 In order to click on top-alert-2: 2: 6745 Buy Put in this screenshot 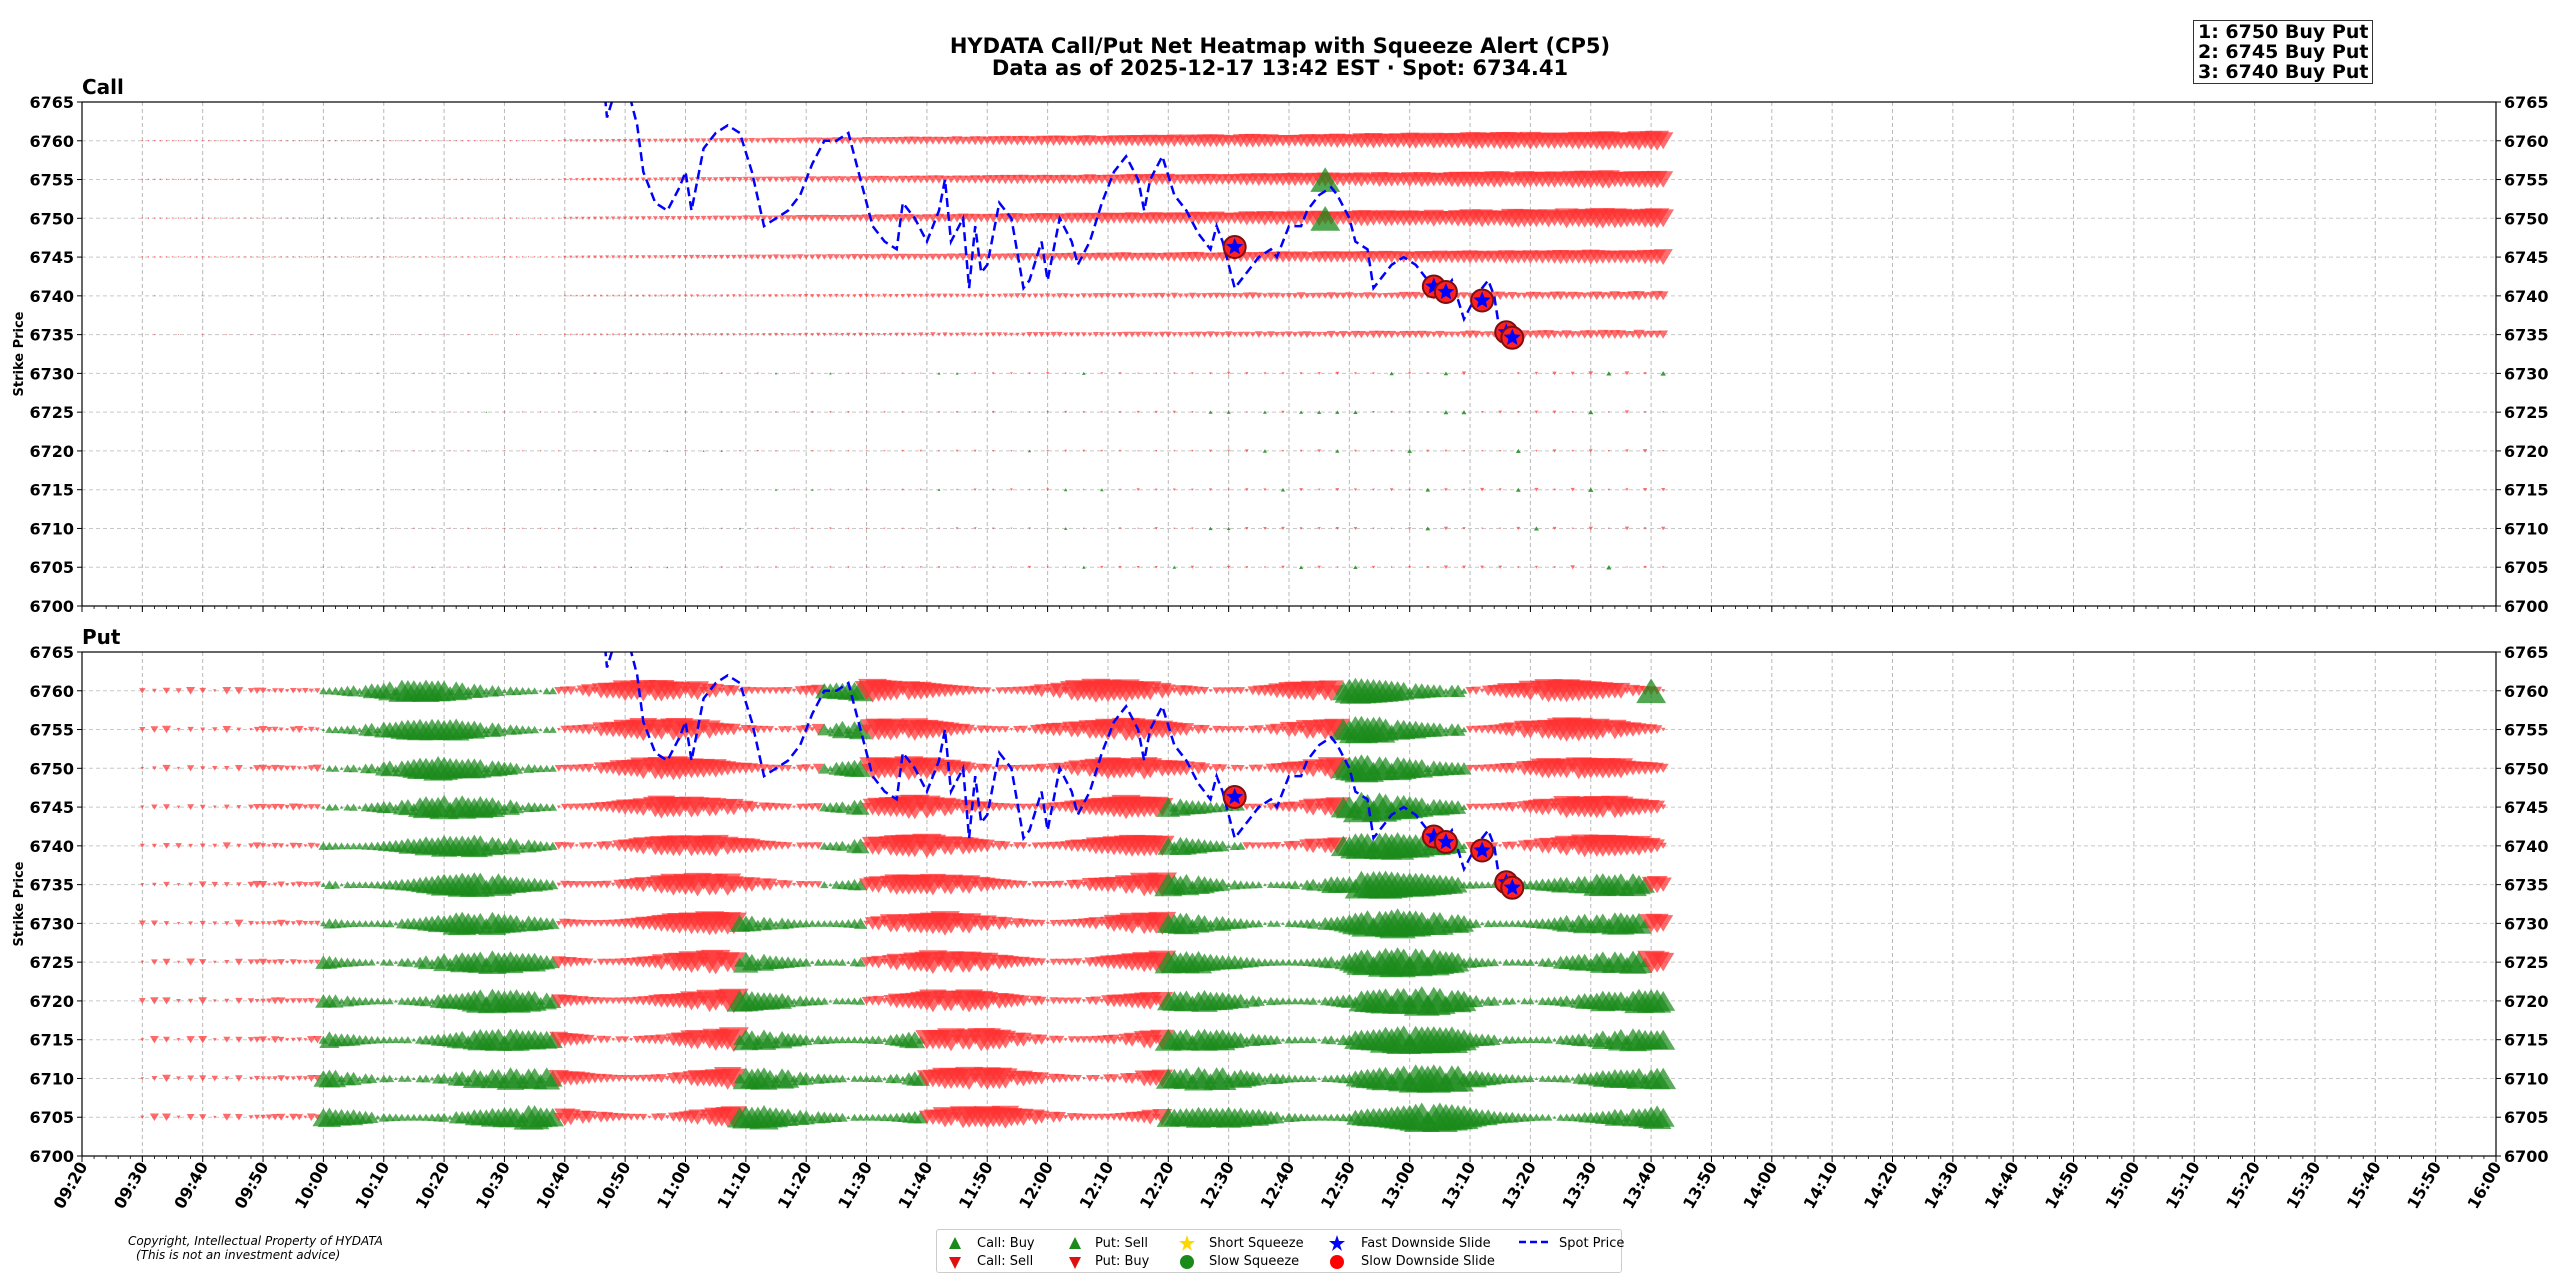, I will do `click(2283, 52)`.